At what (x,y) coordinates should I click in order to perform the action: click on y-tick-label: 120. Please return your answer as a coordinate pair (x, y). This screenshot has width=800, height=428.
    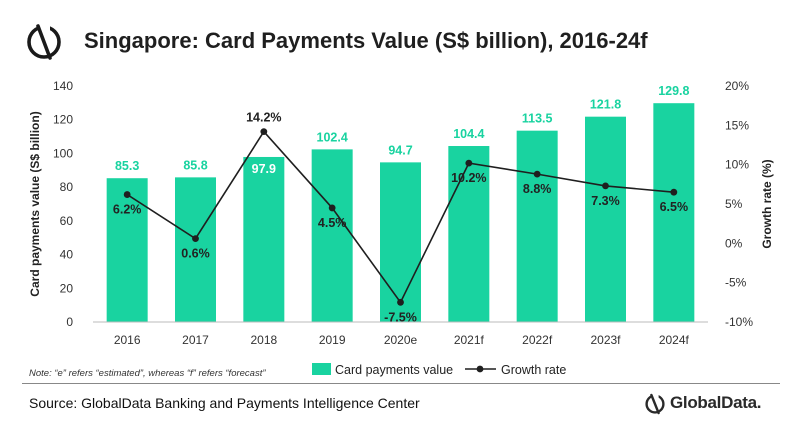
    Looking at the image, I should click on (63, 120).